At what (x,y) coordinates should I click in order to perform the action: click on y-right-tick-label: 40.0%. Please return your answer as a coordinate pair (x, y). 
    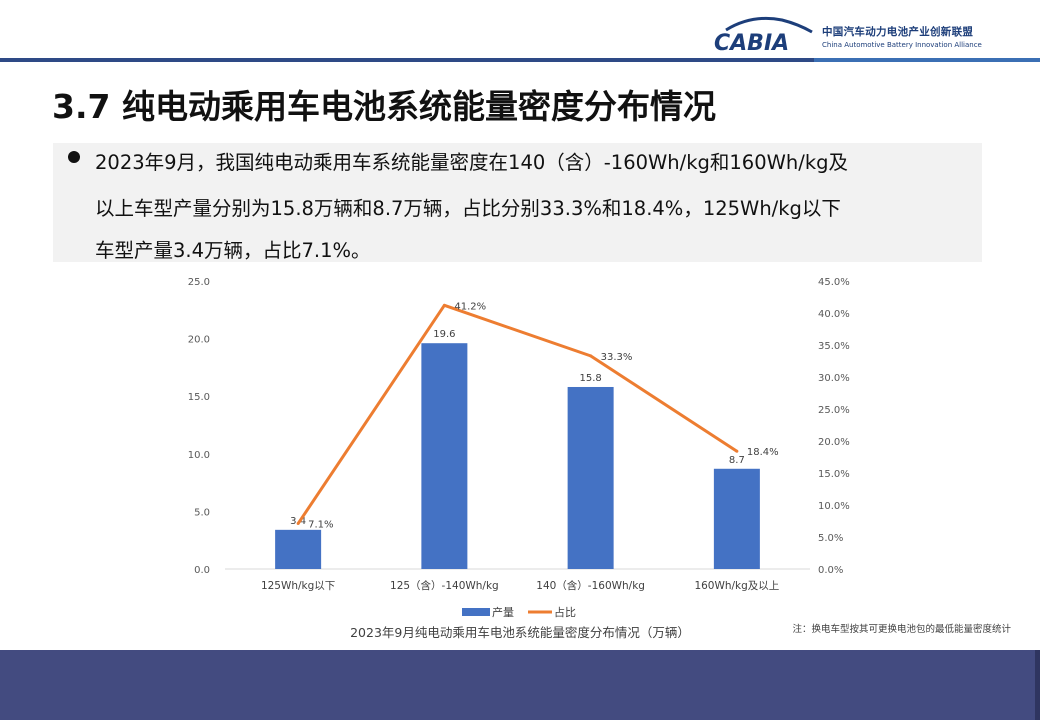
    Looking at the image, I should click on (834, 314).